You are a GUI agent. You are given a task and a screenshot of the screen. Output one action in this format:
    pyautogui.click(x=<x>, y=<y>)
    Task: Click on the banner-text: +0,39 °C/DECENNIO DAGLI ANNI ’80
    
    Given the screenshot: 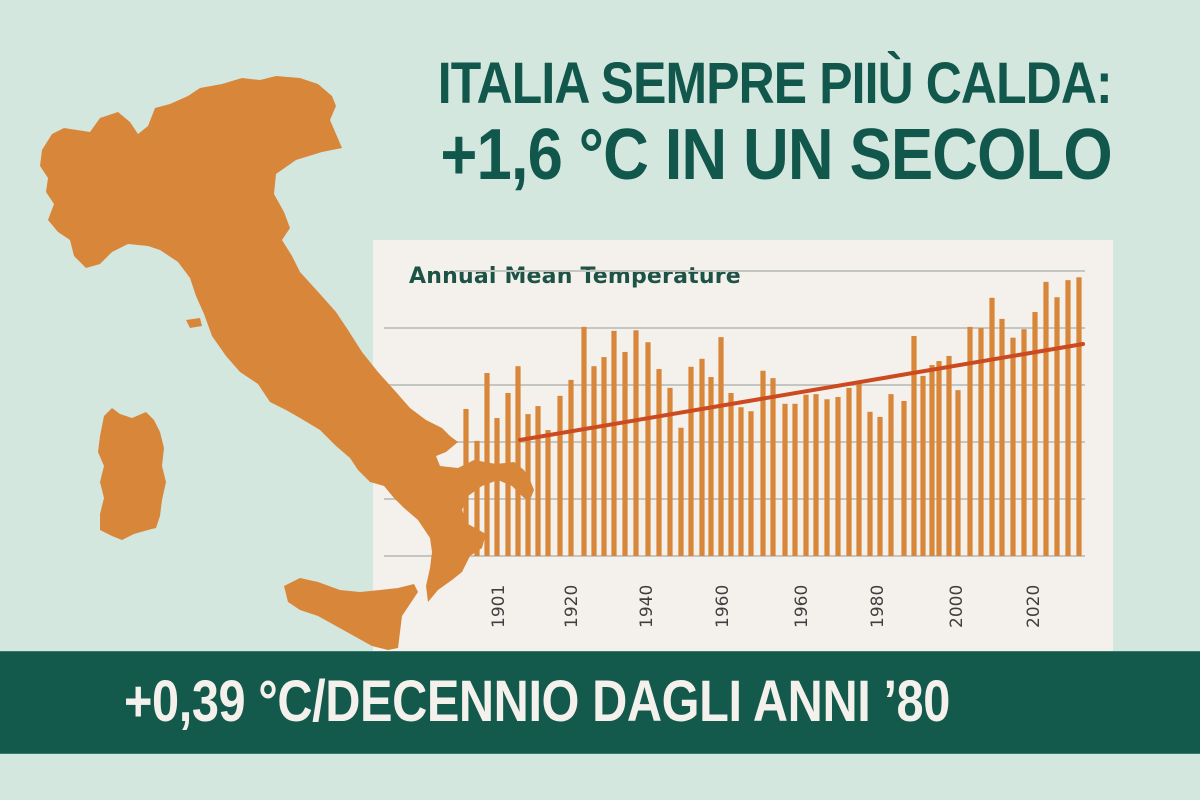 What is the action you would take?
    pyautogui.click(x=537, y=701)
    